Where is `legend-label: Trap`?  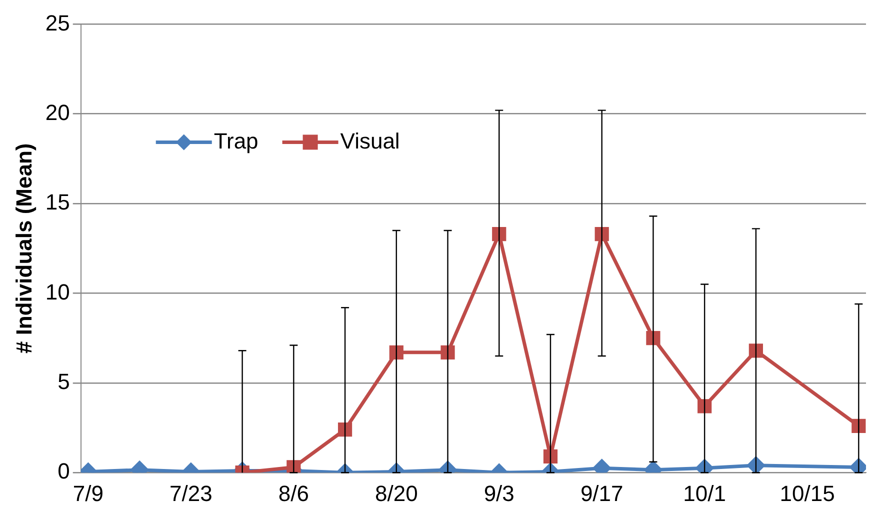 legend-label: Trap is located at coordinates (236, 141).